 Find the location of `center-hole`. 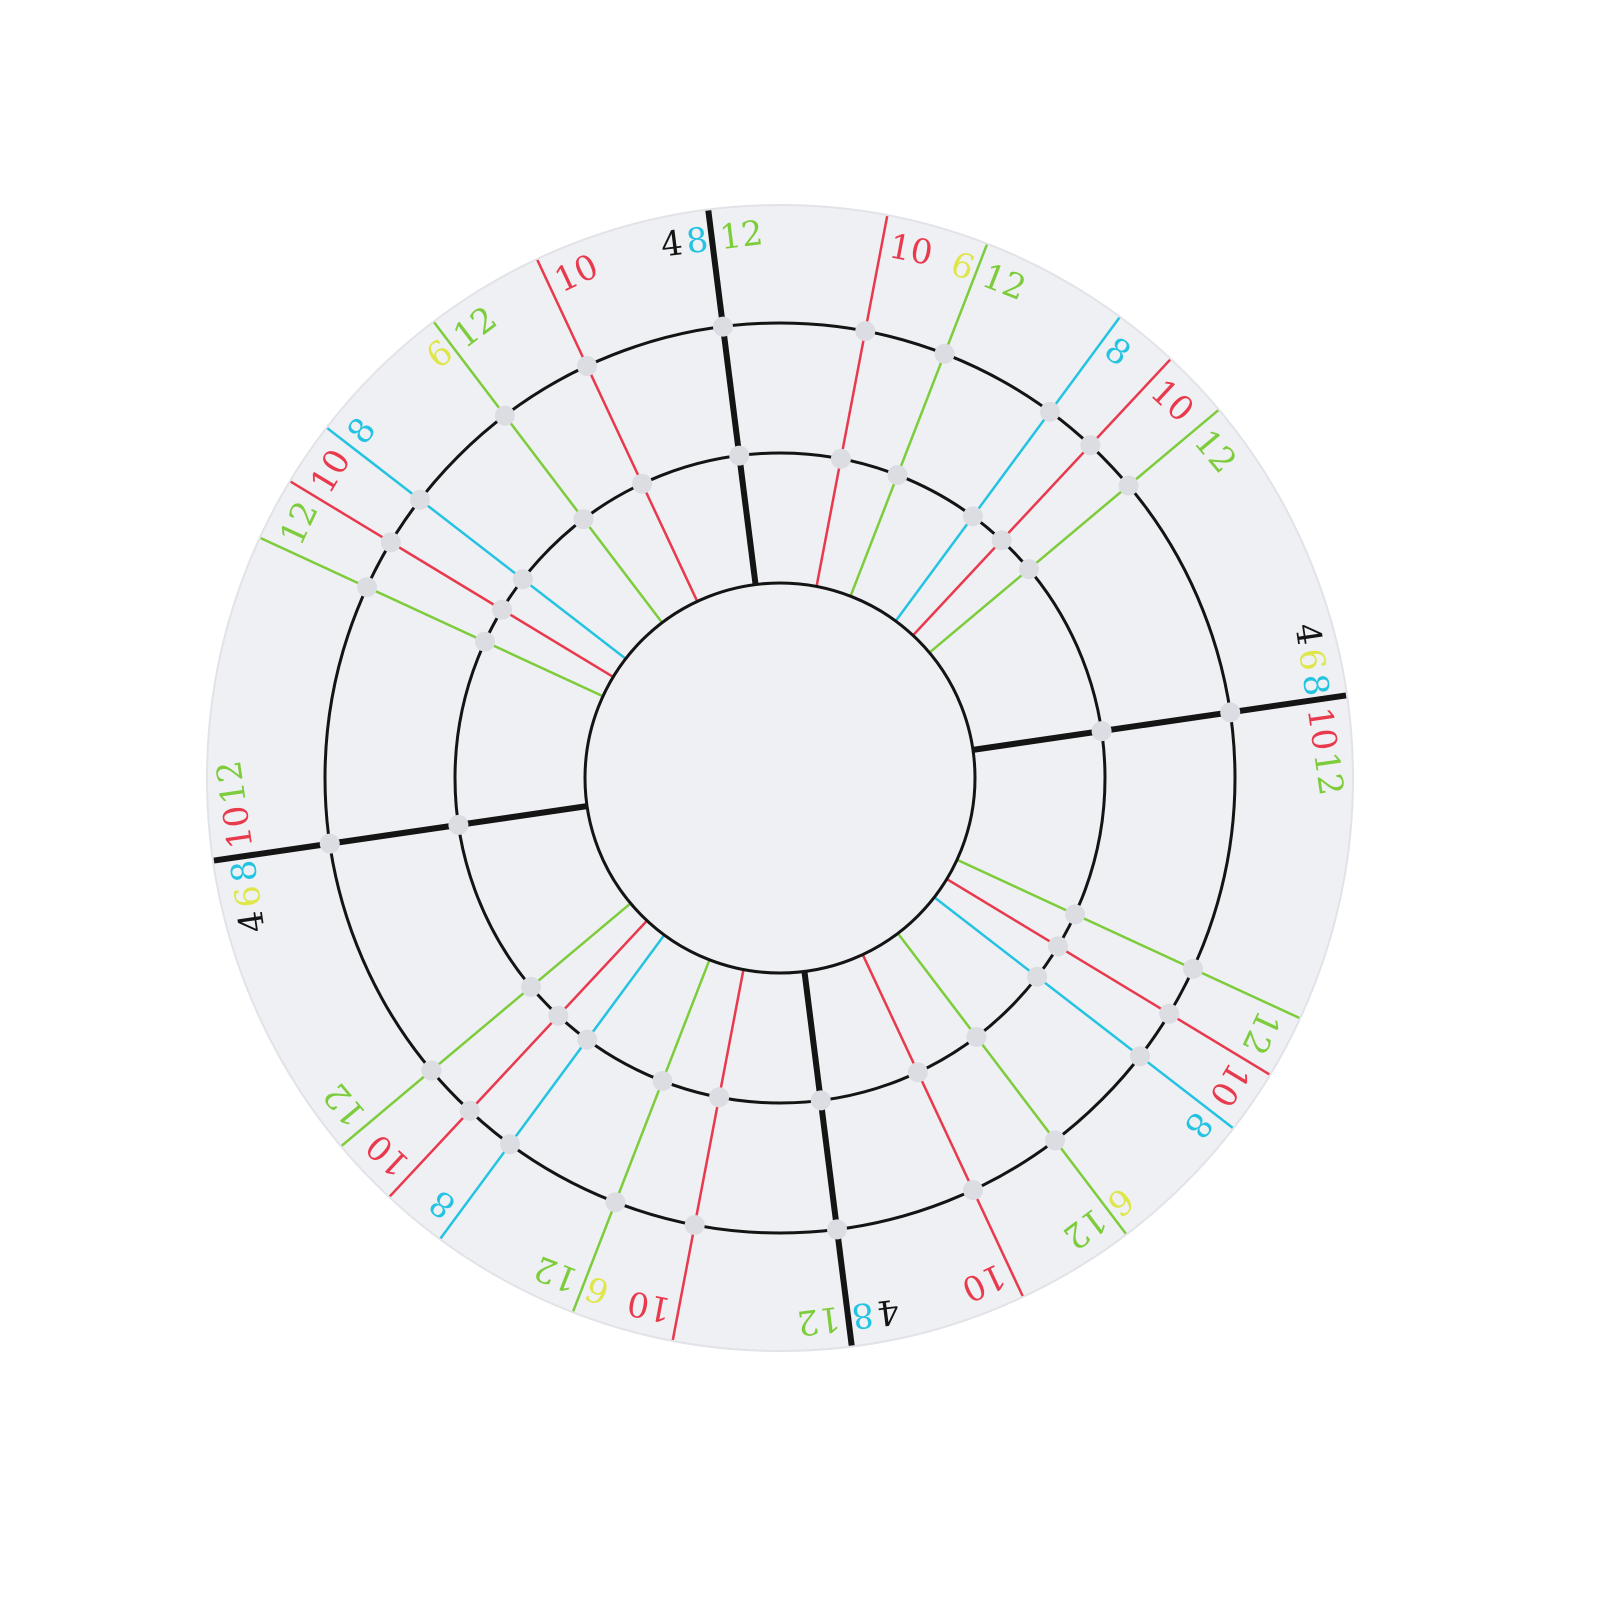

center-hole is located at coordinates (780, 778).